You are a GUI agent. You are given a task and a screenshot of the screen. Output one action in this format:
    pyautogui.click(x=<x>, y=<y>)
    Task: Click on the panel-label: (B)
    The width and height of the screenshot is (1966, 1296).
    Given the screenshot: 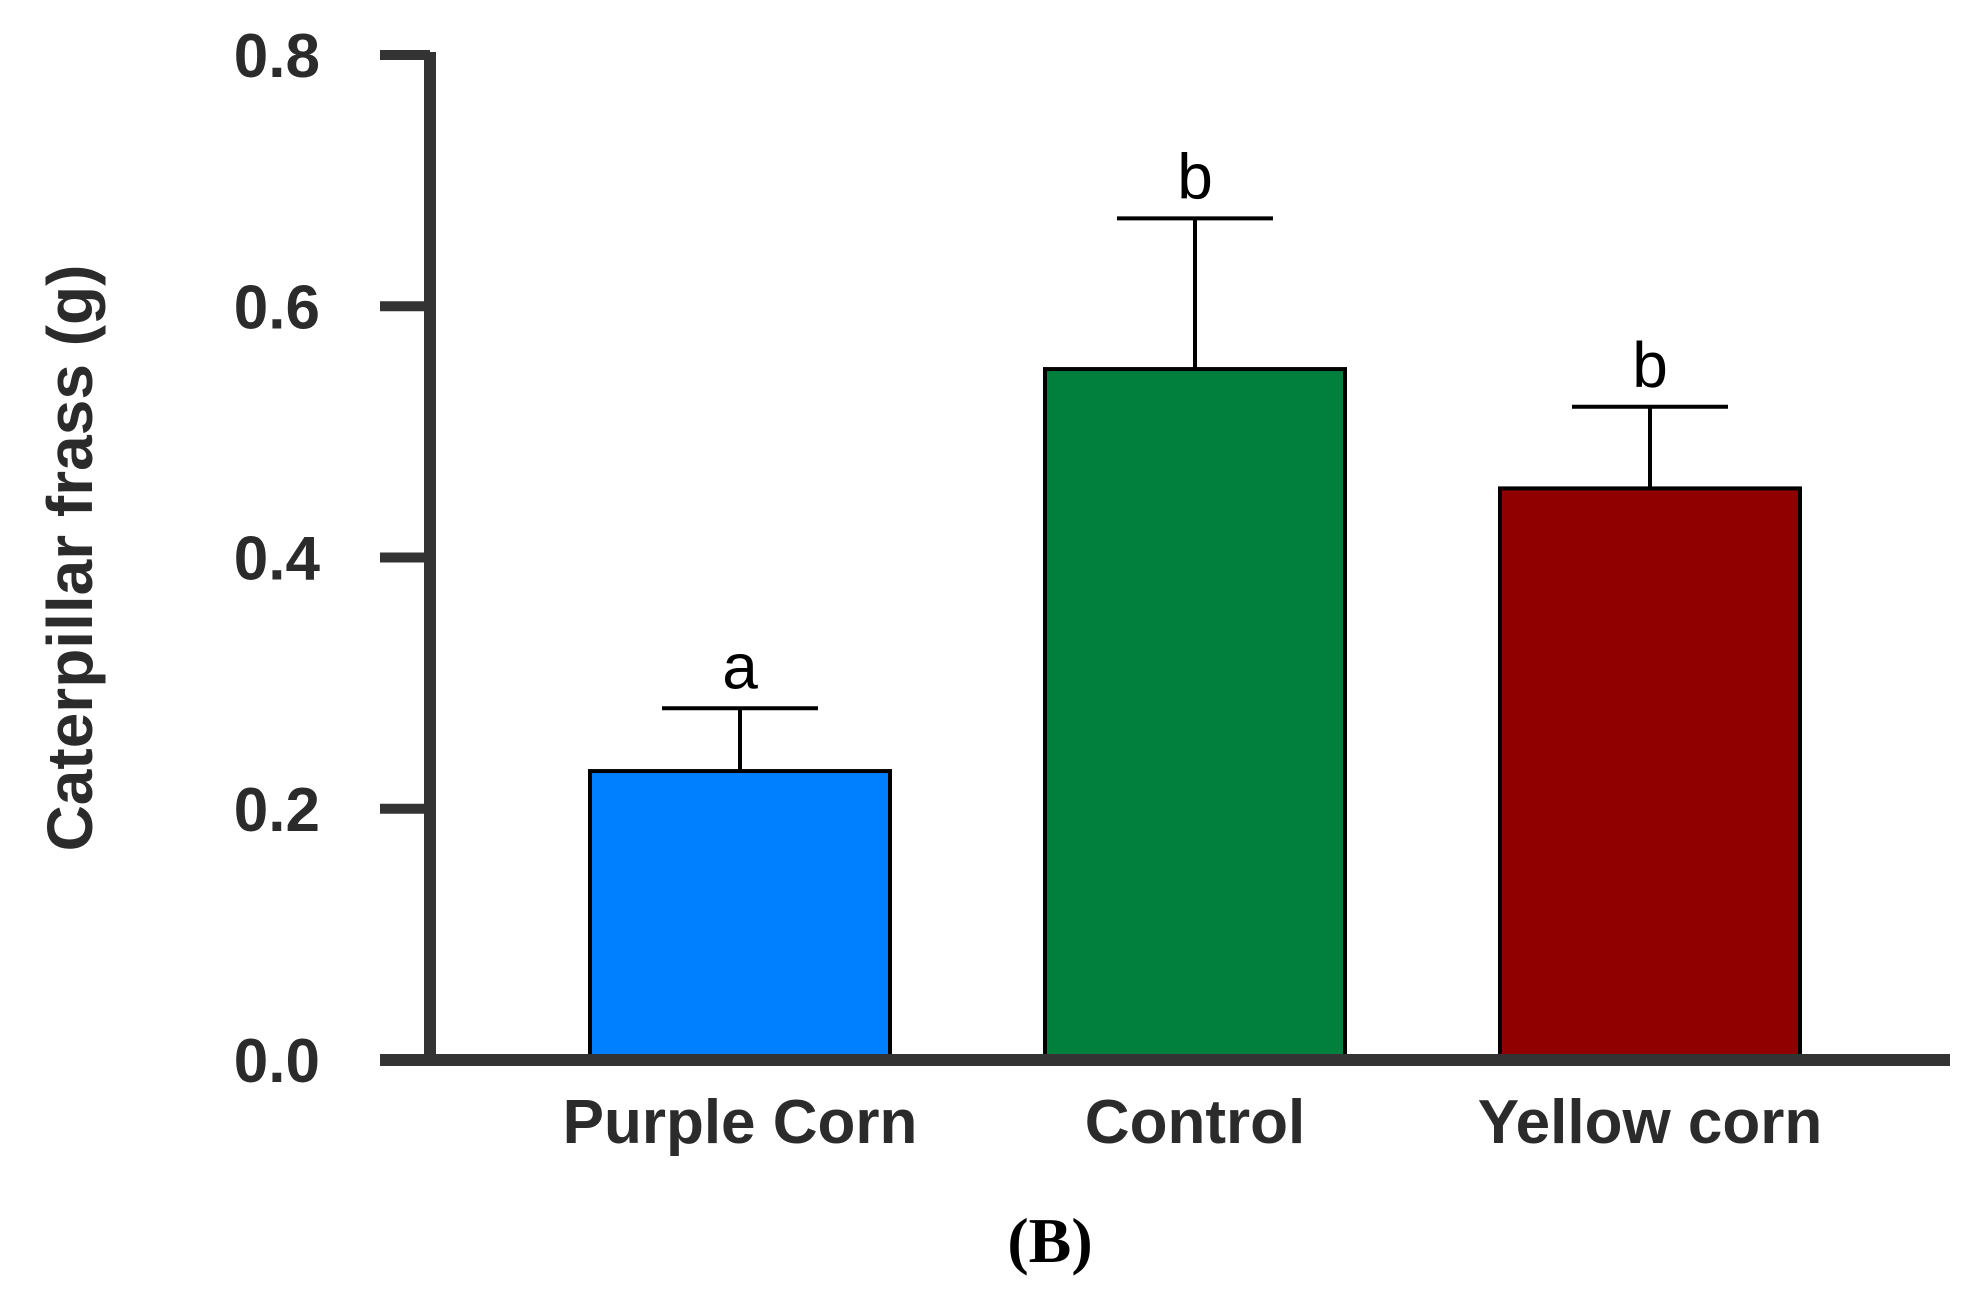 What is the action you would take?
    pyautogui.click(x=1049, y=1240)
    